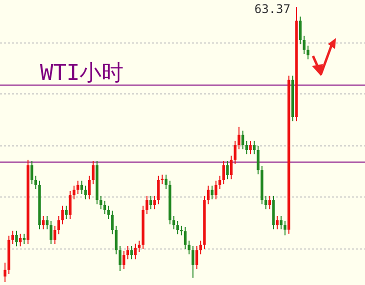 Image resolution: width=365 pixels, height=285 pixels. What do you see at coordinates (272, 9) in the screenshot?
I see `annotation: 63.37` at bounding box center [272, 9].